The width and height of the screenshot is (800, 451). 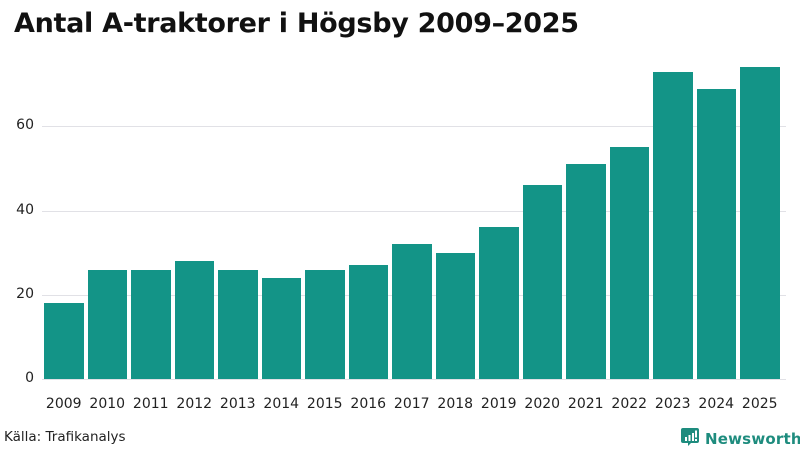 What do you see at coordinates (150, 404) in the screenshot?
I see `x-axis-tick-label: 2011` at bounding box center [150, 404].